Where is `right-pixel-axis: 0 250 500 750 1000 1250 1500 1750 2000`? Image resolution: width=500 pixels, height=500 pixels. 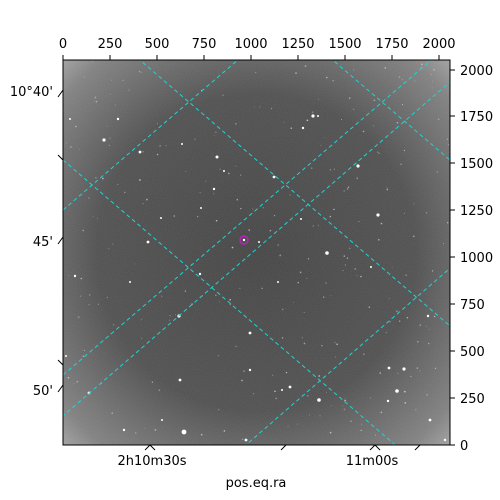 right-pixel-axis: 0 250 500 750 1000 1250 1500 1750 2000 is located at coordinates (471, 259).